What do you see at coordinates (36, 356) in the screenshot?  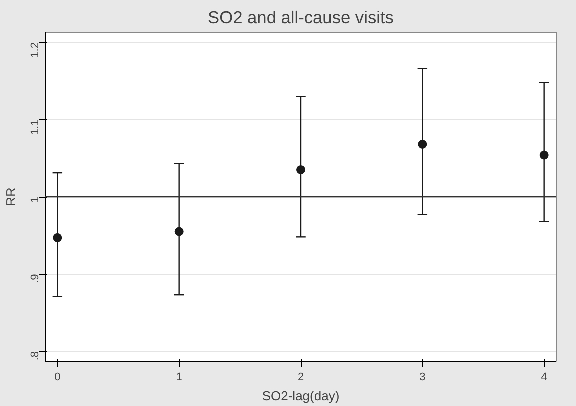 I see `y-tick-label: .8` at bounding box center [36, 356].